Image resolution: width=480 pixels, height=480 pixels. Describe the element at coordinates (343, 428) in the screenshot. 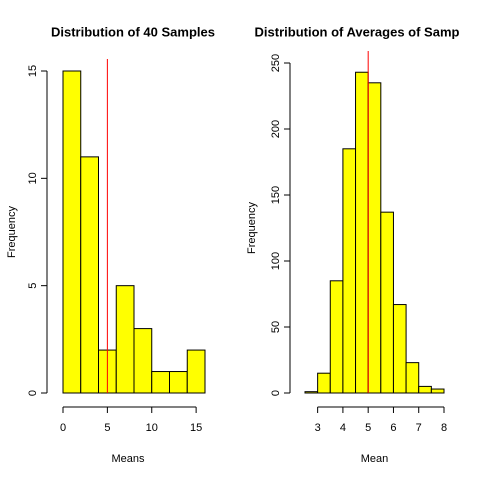

I see `x-tick-label: 4` at that location.